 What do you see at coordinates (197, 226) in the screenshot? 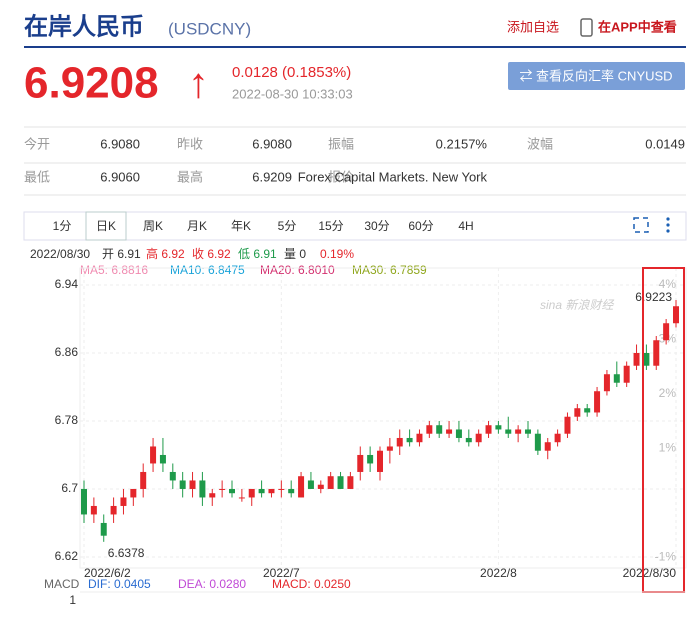
I see `tab: 月K` at bounding box center [197, 226].